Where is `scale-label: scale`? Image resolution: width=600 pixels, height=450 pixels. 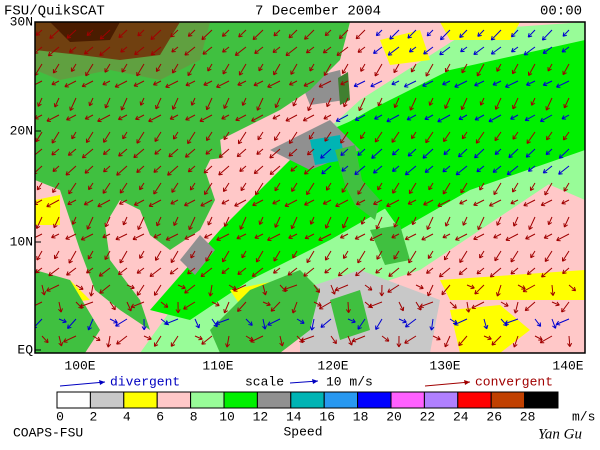
scale-label: scale is located at coordinates (264, 381).